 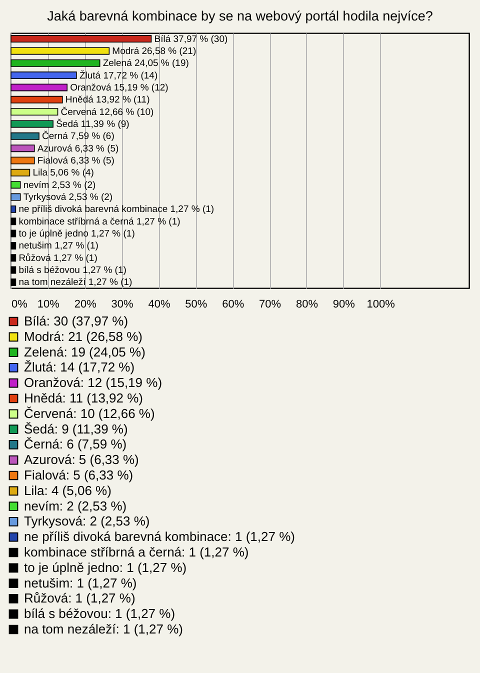 What do you see at coordinates (270, 304) in the screenshot?
I see `x-tick-label: 70%` at bounding box center [270, 304].